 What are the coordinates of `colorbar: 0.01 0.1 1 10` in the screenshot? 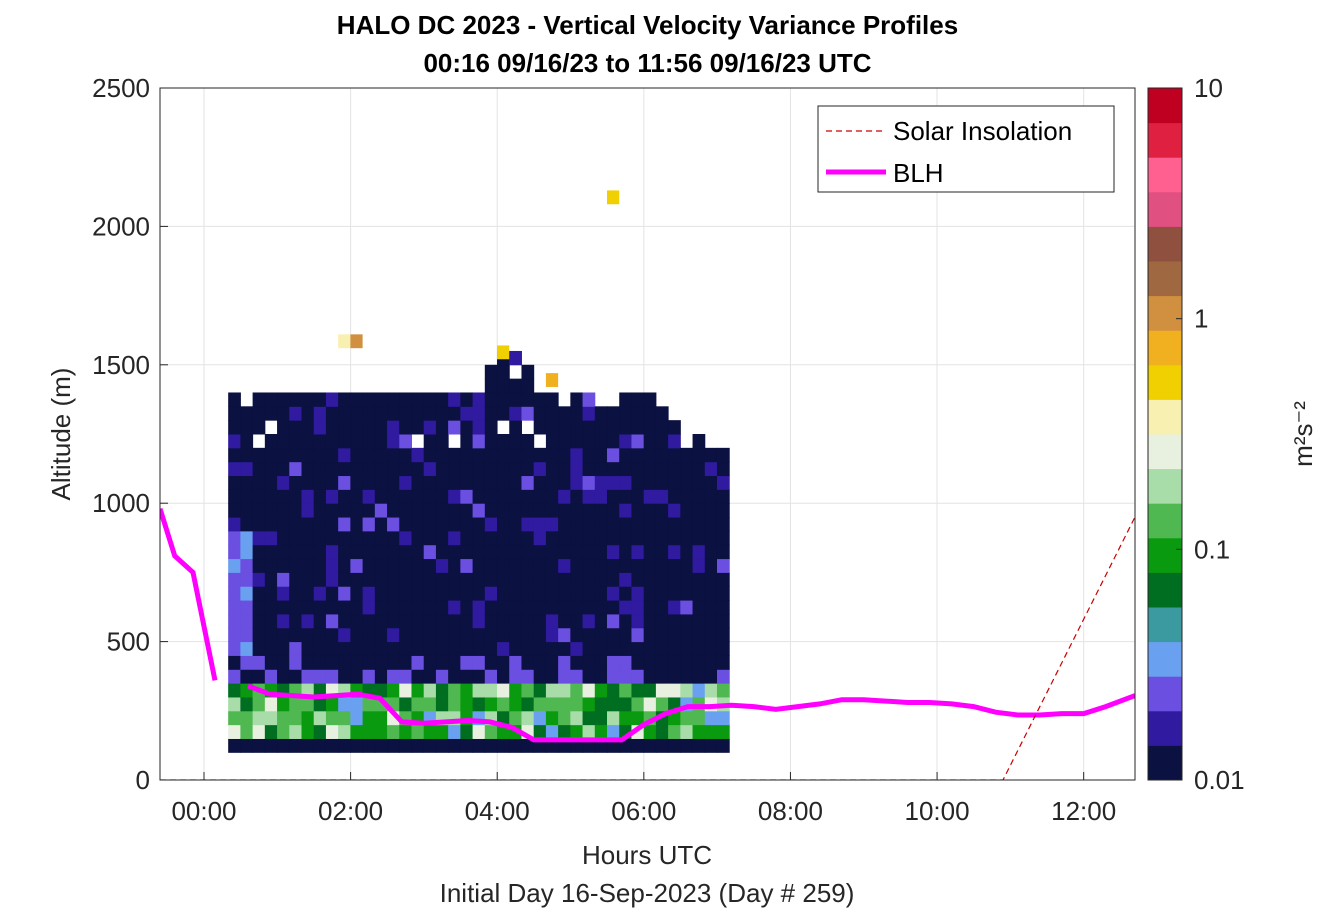 It's located at (1196, 434).